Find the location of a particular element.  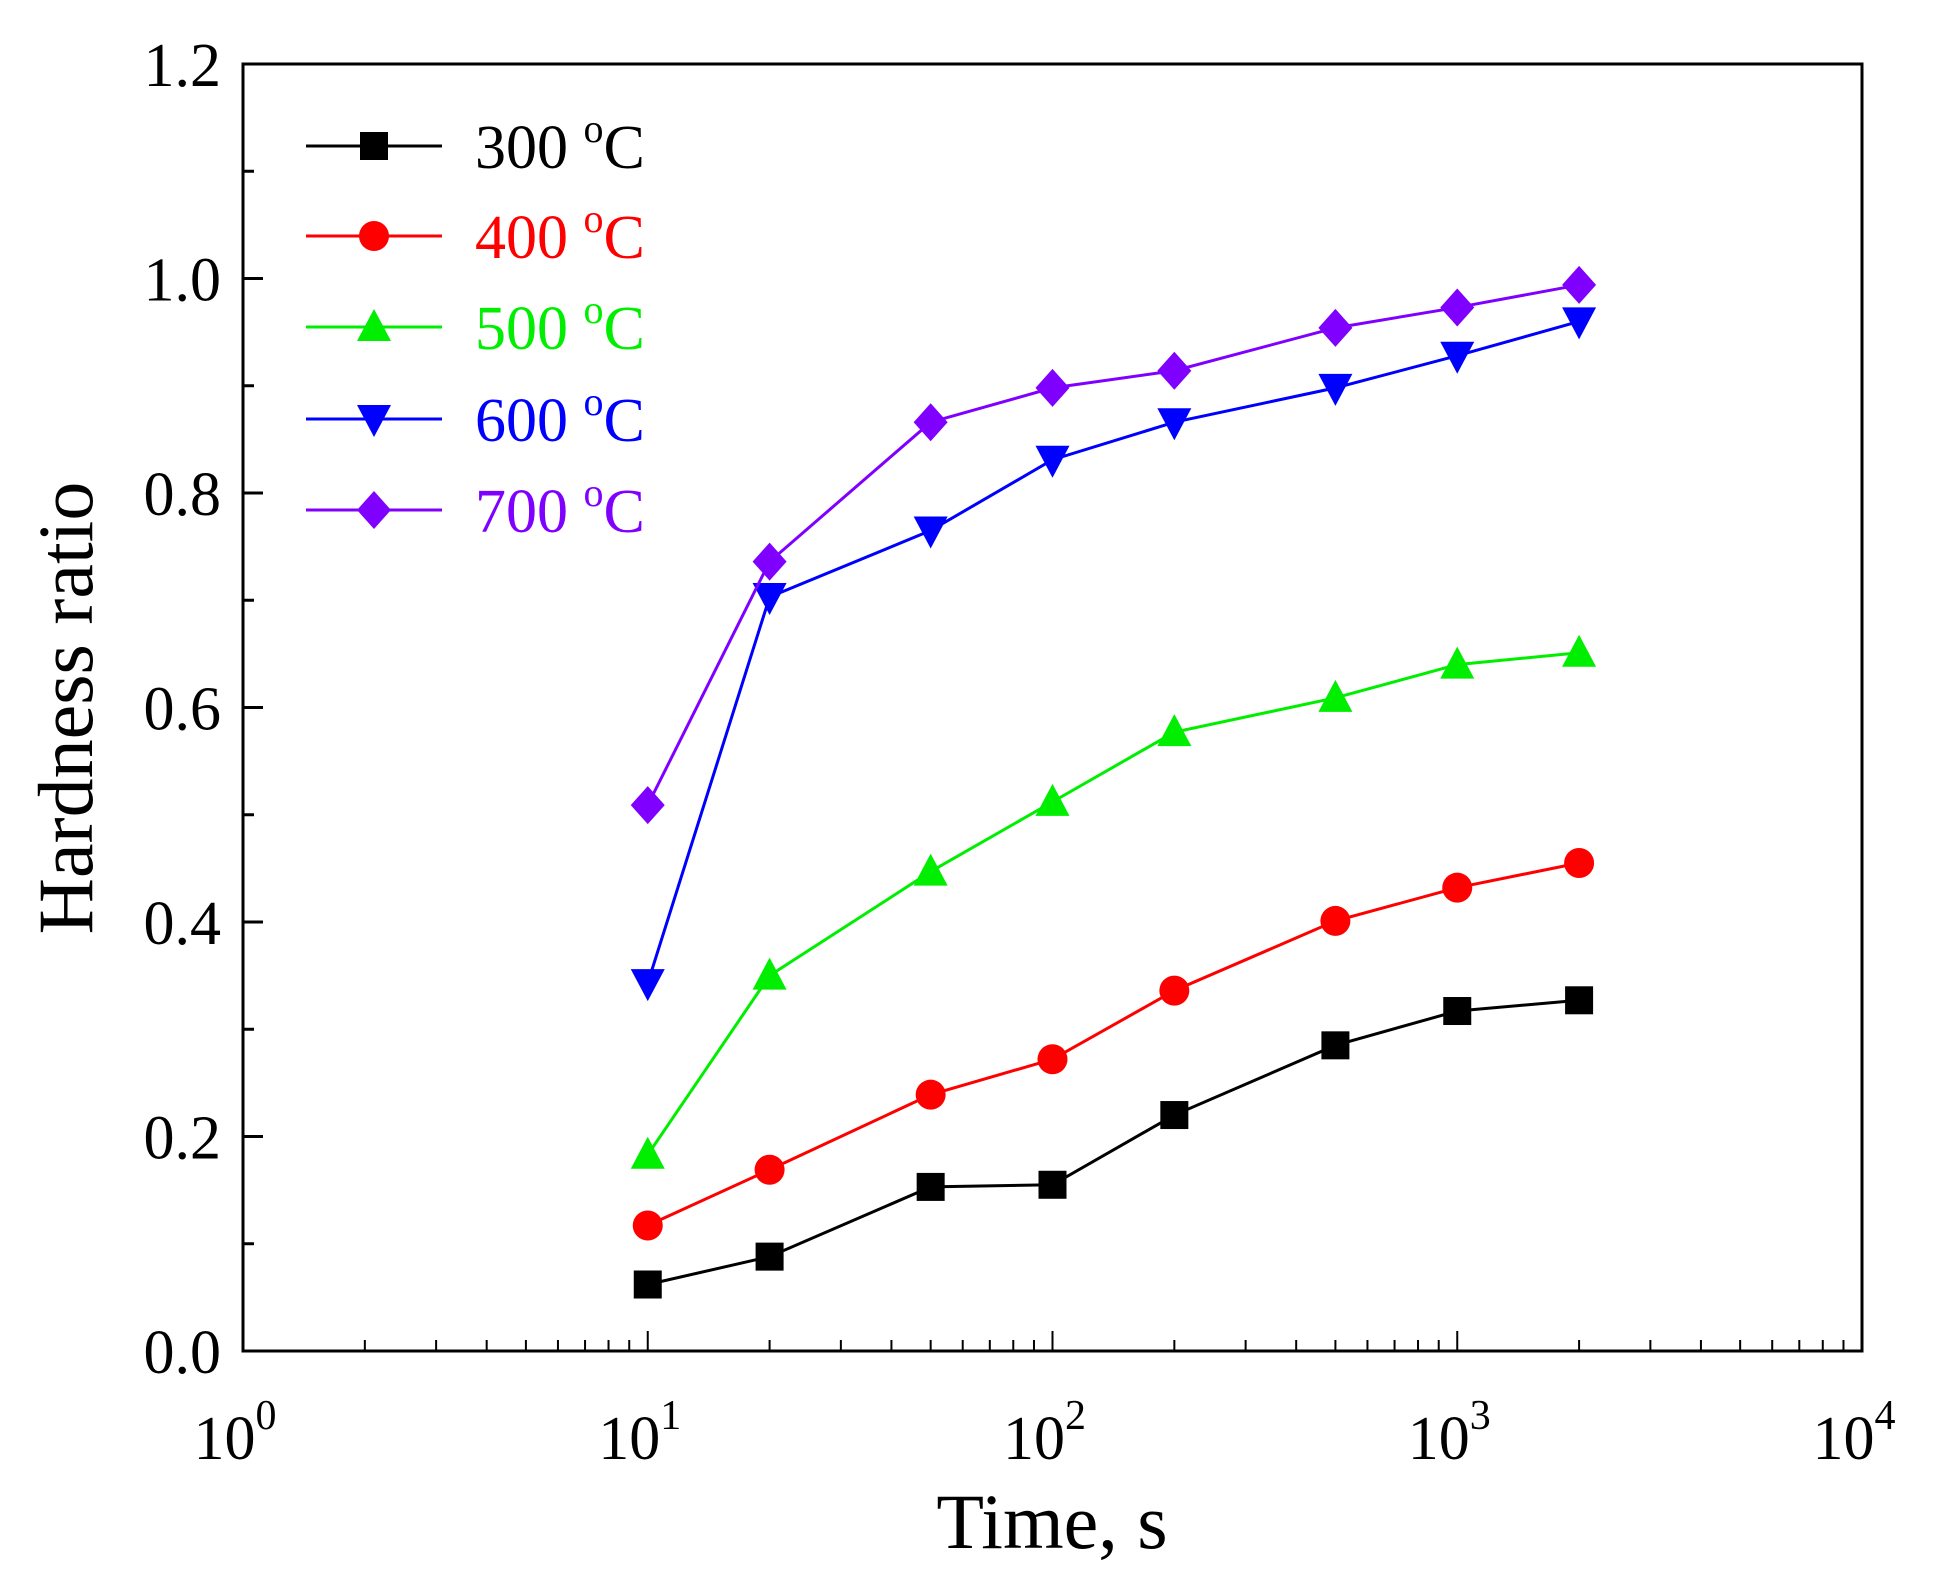

legend-item-600: 600 oC is located at coordinates (475, 417).